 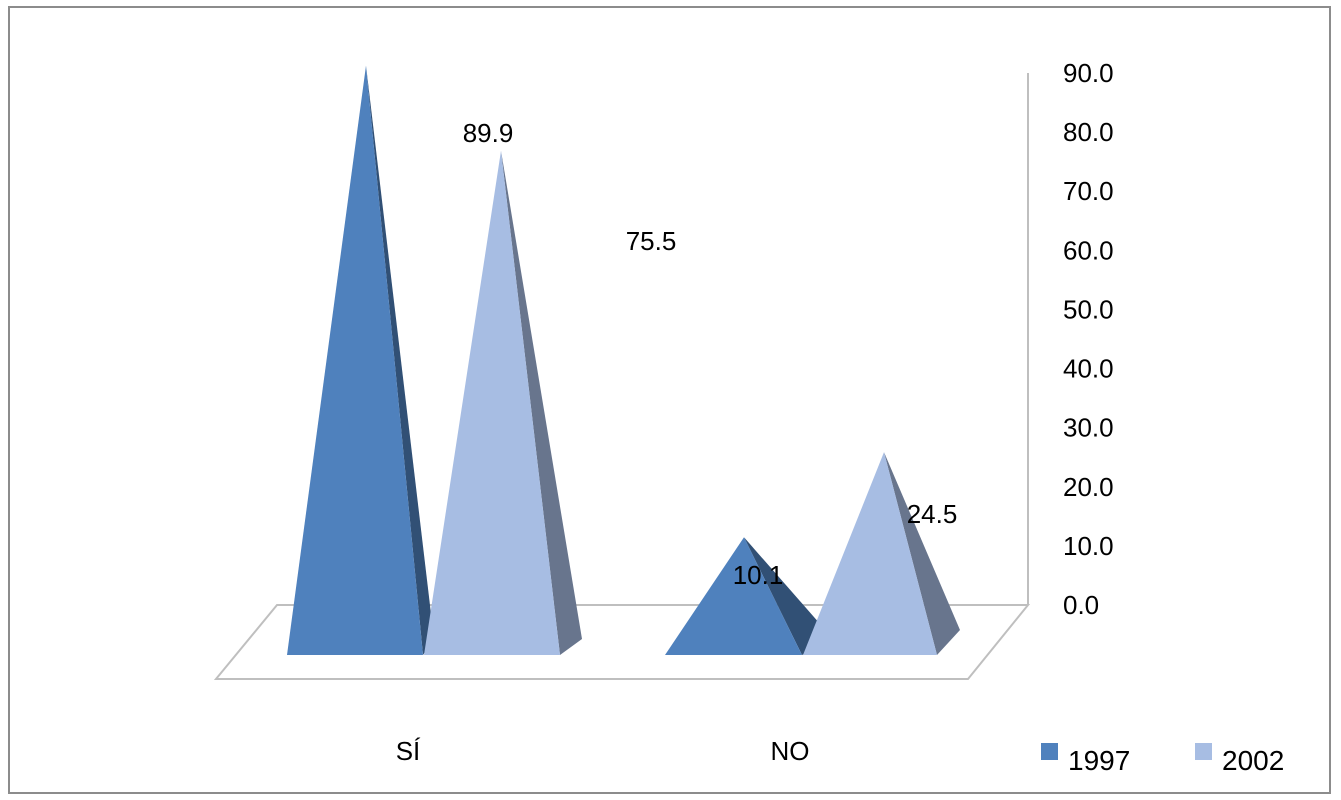 I want to click on data-label: 10.1, so click(x=758, y=575).